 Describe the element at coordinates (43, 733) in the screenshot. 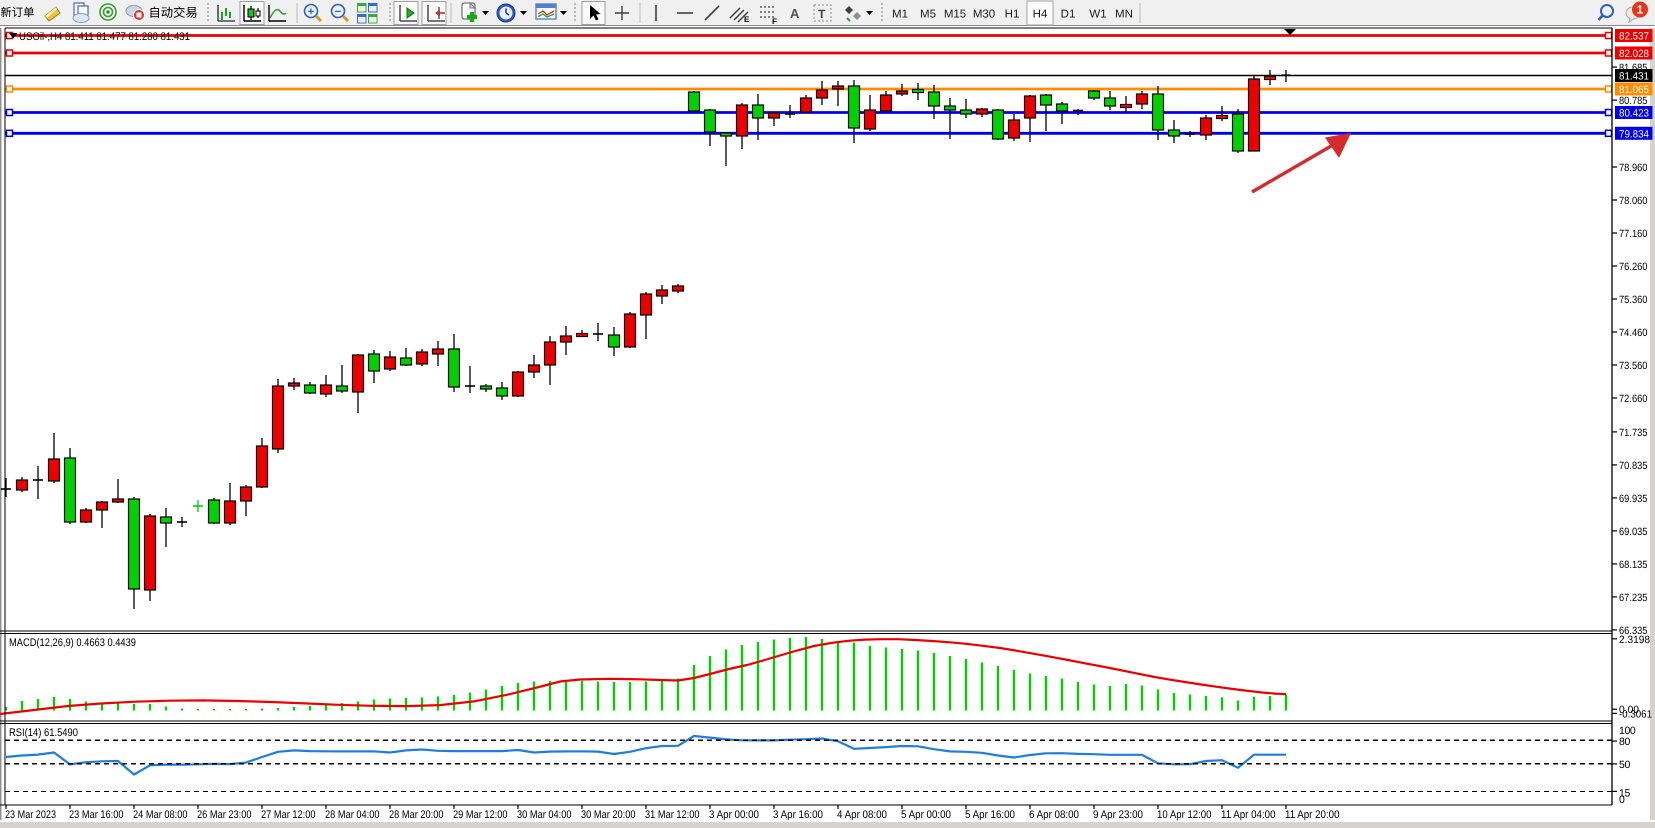

I see `svg-text: RSI(14) 61.5490` at that location.